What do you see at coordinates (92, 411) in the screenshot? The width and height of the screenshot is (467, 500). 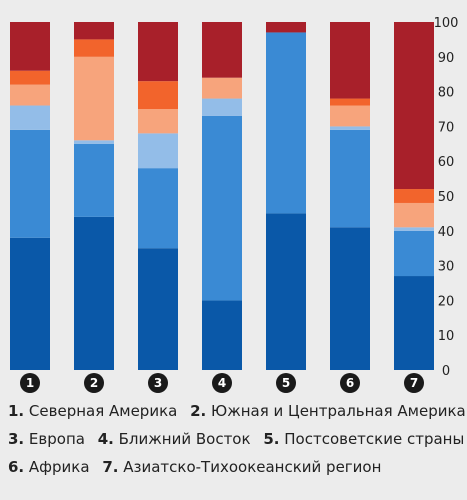 I see `legend-entry: 1. Северная Америка` at bounding box center [92, 411].